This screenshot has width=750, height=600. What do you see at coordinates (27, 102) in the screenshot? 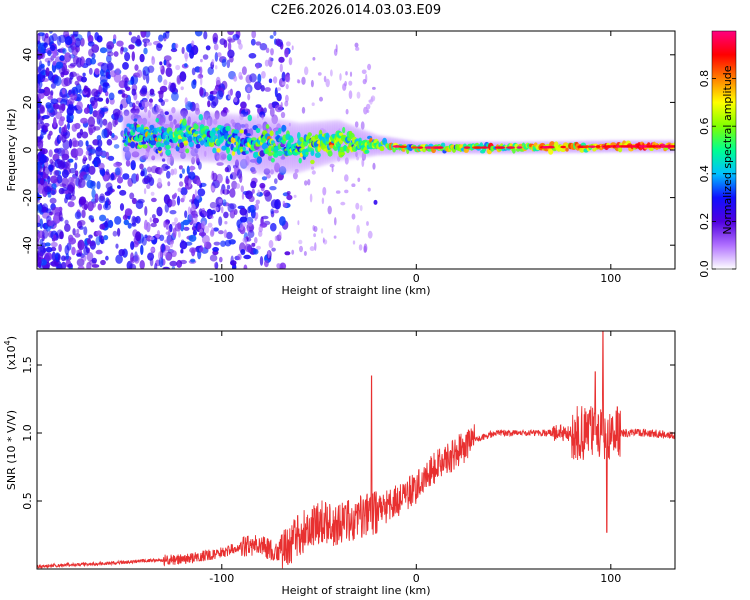
I see `spectrogram-y-tick-label-3: 20` at bounding box center [27, 102].